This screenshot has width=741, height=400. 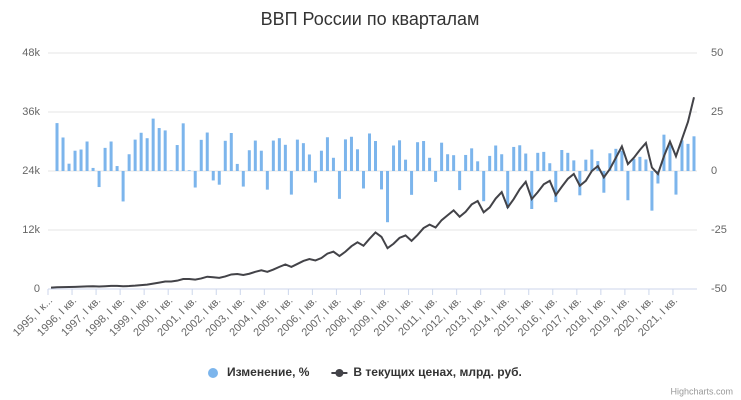 I want to click on y-tick-label: 36k, so click(x=31, y=112).